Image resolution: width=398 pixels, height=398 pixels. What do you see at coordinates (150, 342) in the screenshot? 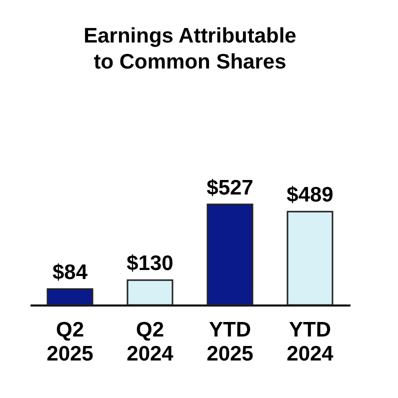
I see `x-tick-label: Q2 2024` at bounding box center [150, 342].